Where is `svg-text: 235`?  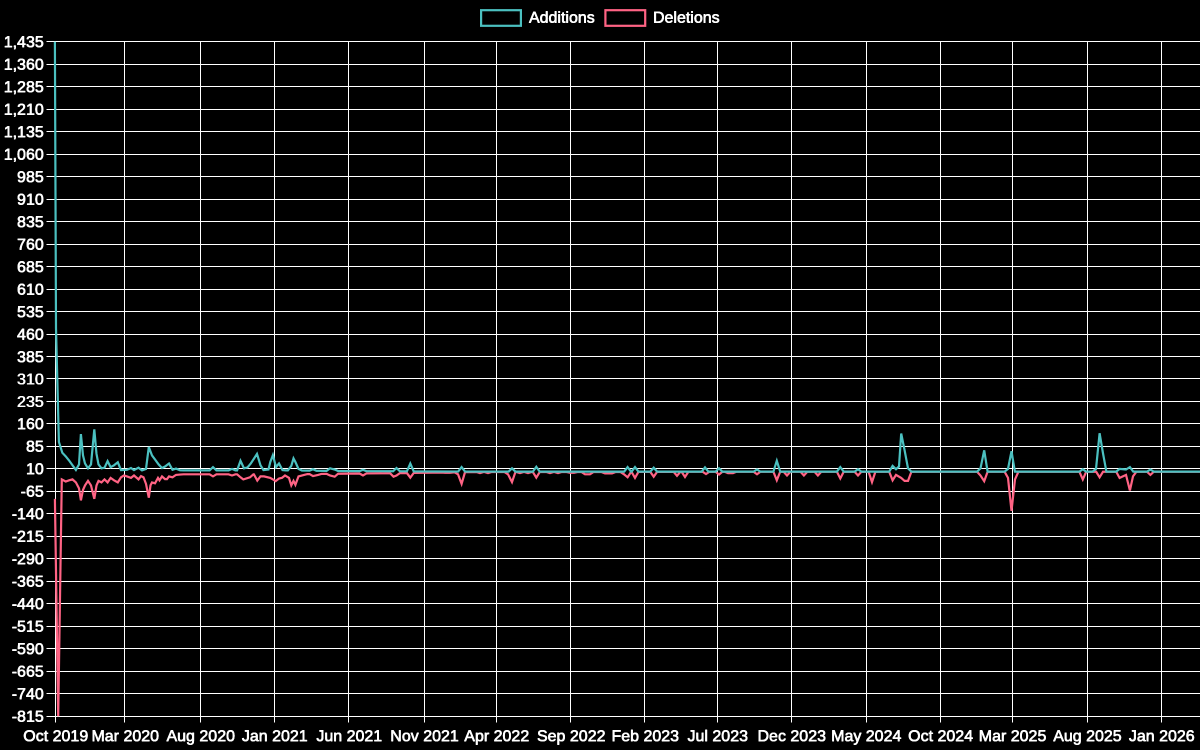 svg-text: 235 is located at coordinates (30, 402).